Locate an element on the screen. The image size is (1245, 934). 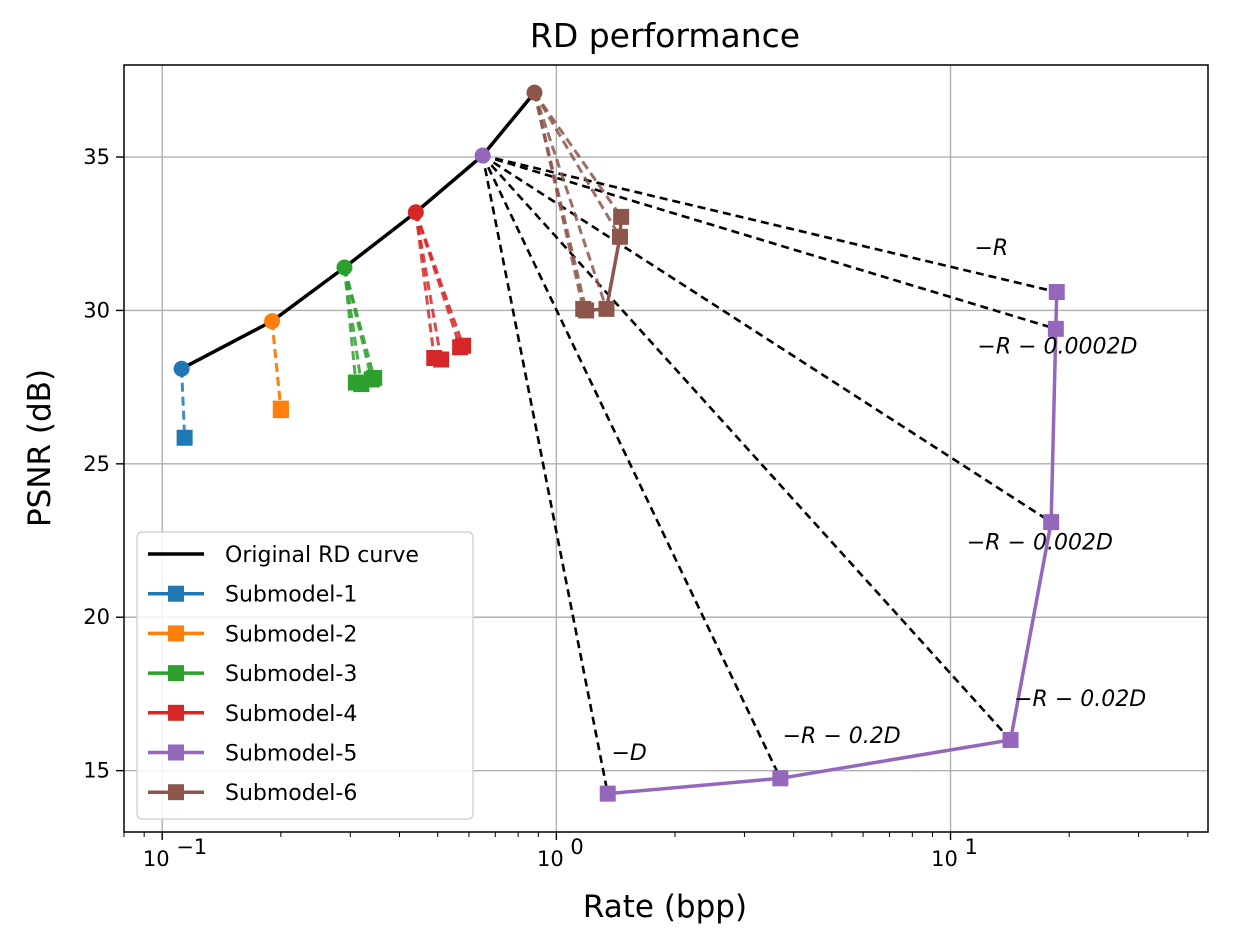
lambda-annotation: −R − 0.02D is located at coordinates (1080, 699).